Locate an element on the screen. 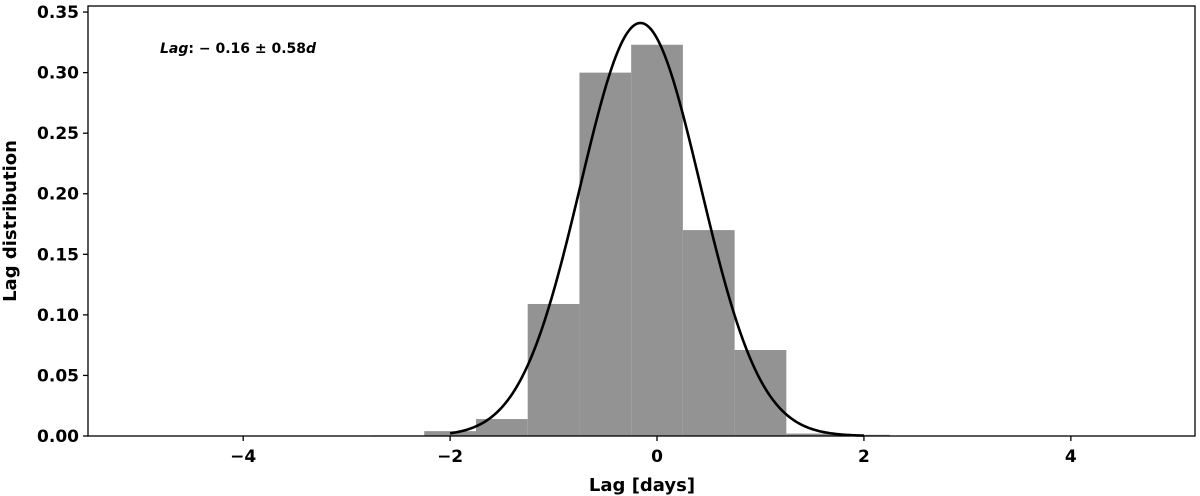 The height and width of the screenshot is (496, 1200). x-axis-ticks: −4 −2 0 2 4 is located at coordinates (653, 451).